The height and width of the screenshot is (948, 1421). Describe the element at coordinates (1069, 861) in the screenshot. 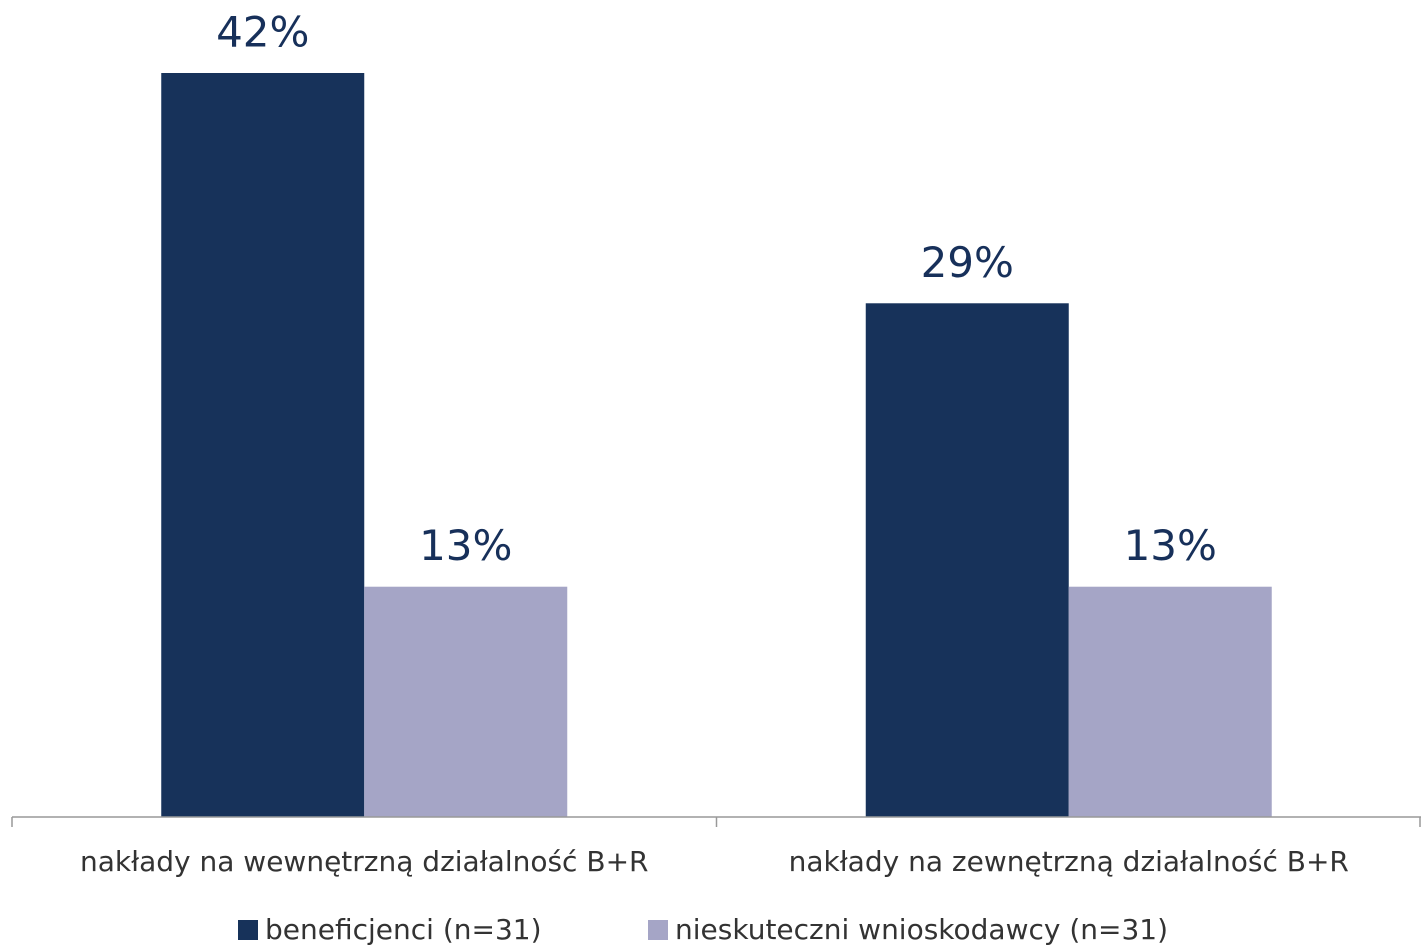

I see `x-tick-label: nakłady na zewnętrzną działalność B+R` at that location.